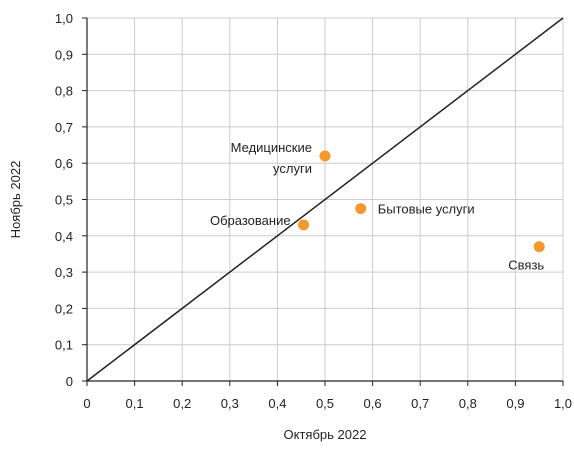 The height and width of the screenshot is (450, 574). Describe the element at coordinates (64, 163) in the screenshot. I see `y-tick-label: 0,6` at that location.